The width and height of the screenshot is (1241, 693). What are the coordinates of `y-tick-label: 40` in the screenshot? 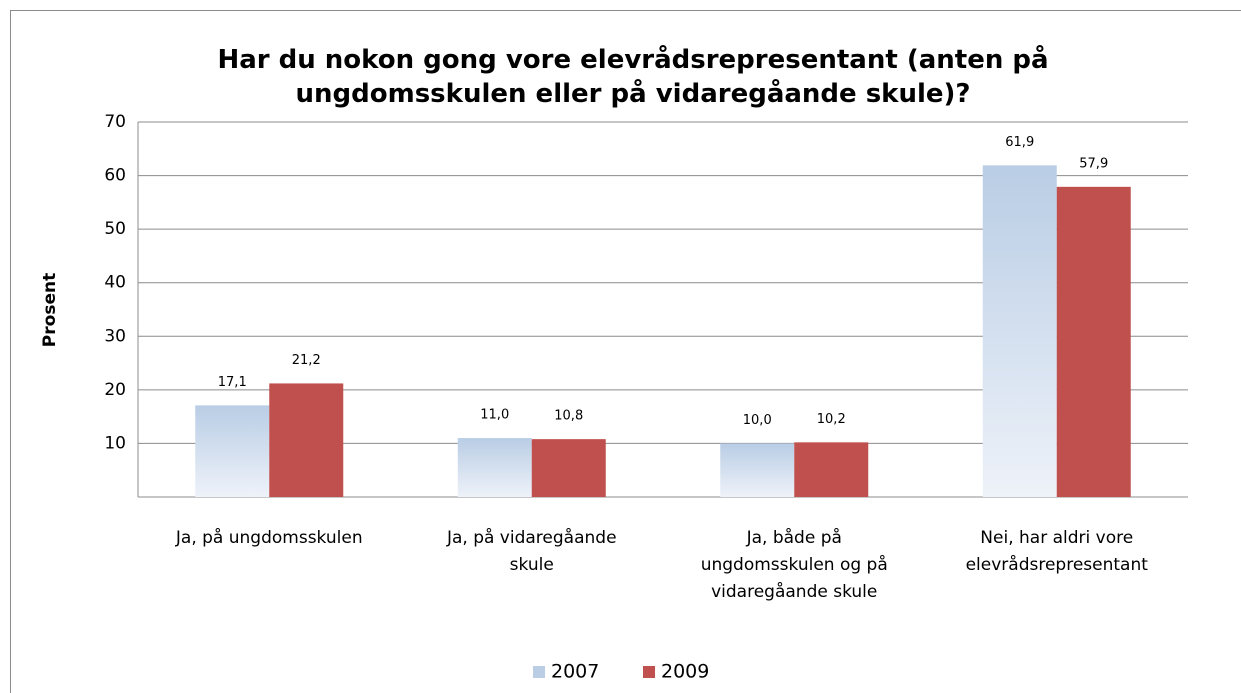 It's located at (115, 283).